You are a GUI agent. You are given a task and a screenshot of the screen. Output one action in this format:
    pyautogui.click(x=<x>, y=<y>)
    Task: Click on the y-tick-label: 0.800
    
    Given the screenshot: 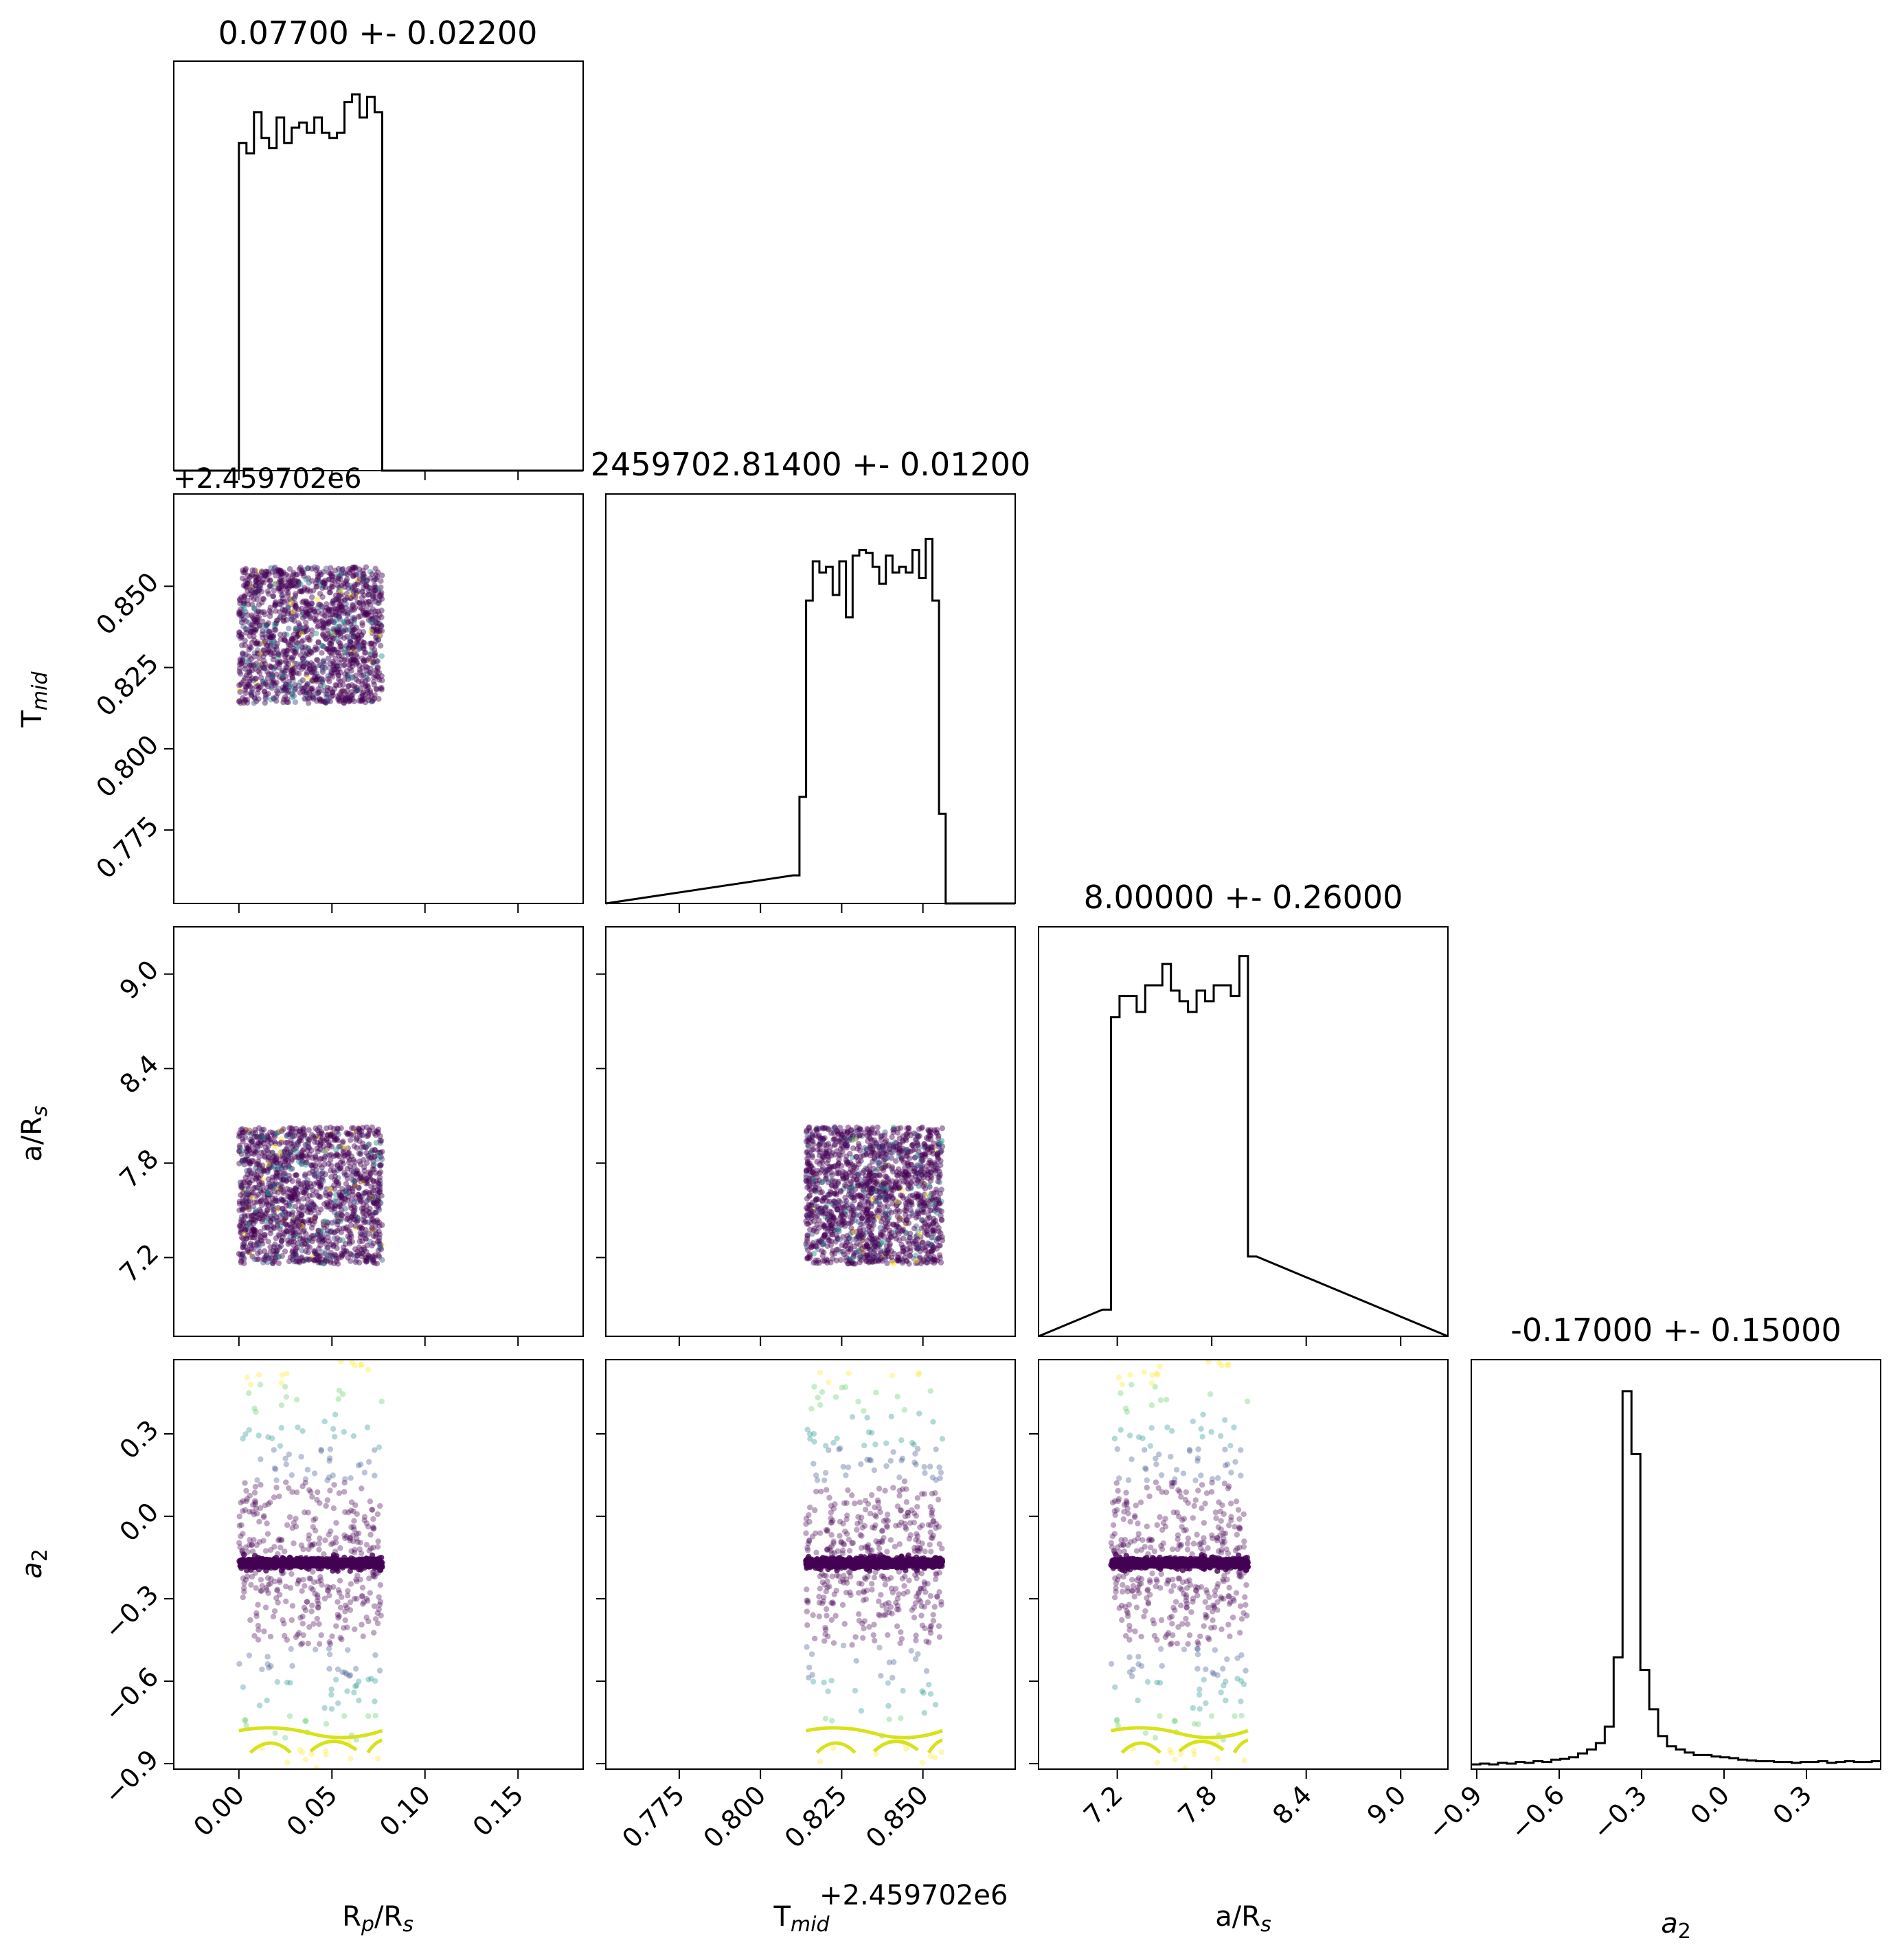 What is the action you would take?
    pyautogui.click(x=127, y=766)
    